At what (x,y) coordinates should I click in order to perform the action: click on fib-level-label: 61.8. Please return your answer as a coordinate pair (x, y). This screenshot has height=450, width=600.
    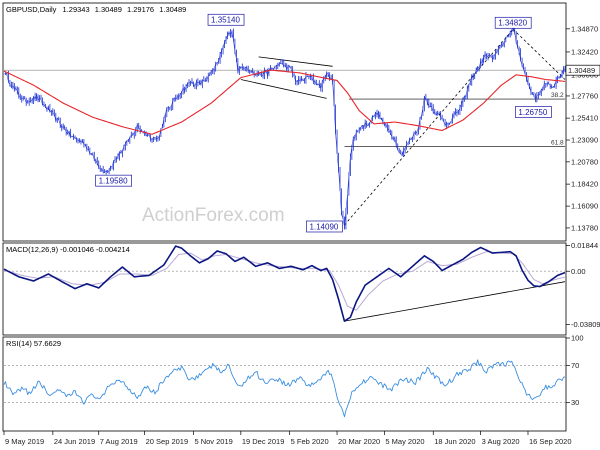
    Looking at the image, I should click on (557, 142).